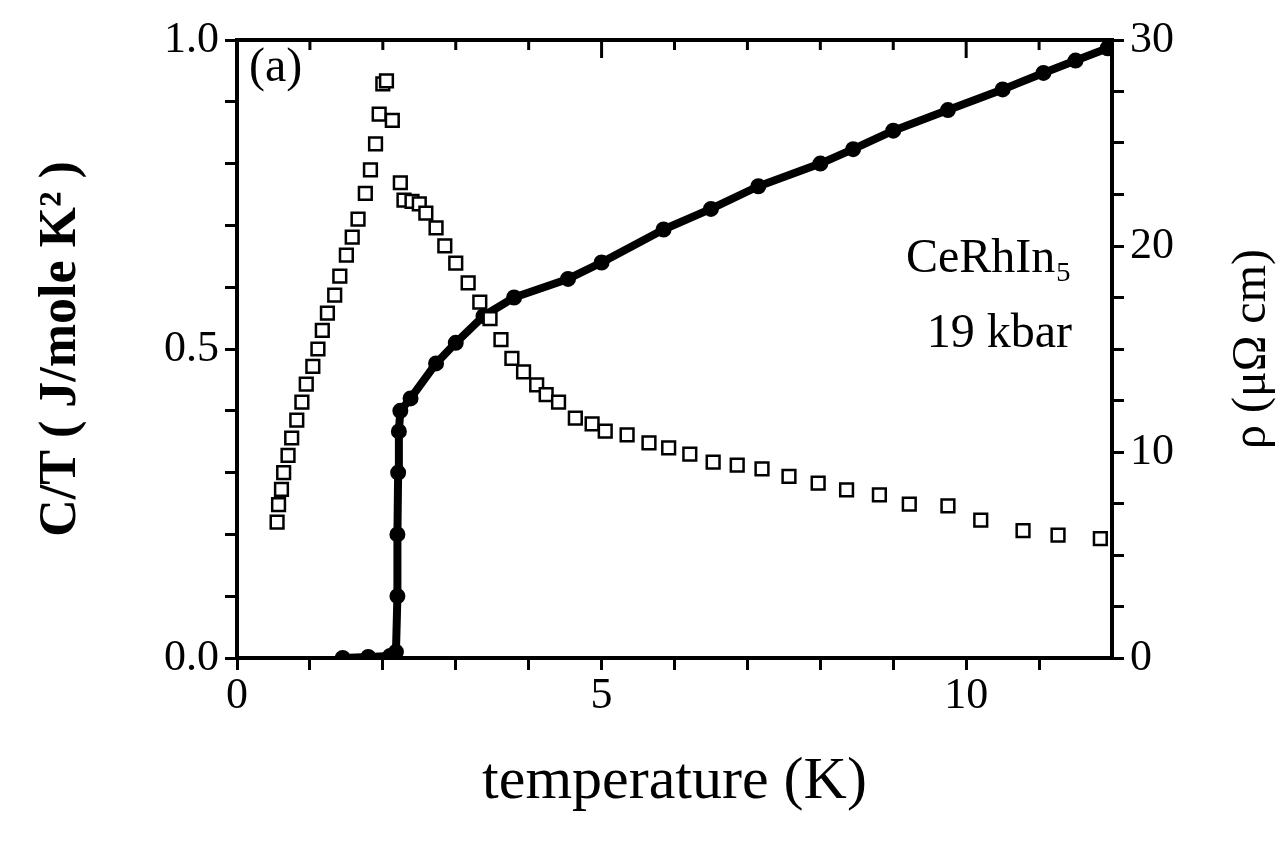 The width and height of the screenshot is (1282, 850). Describe the element at coordinates (58, 349) in the screenshot. I see `y-axis-title: C/T ( J/mole K² )` at that location.